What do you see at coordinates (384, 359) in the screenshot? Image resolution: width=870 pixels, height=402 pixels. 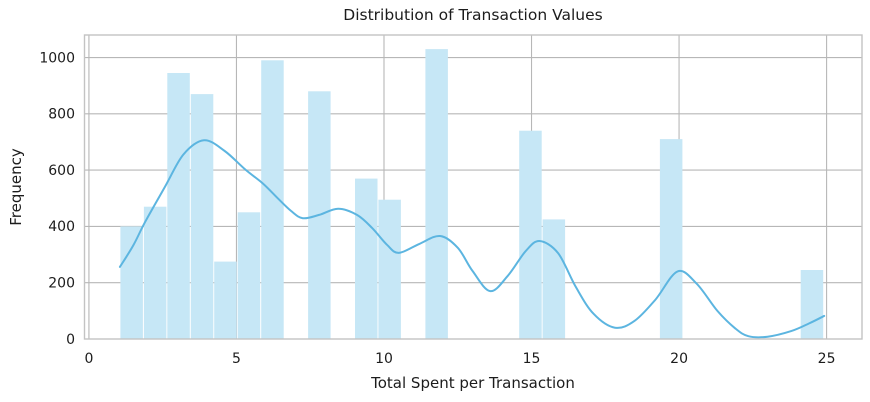 I see `x-tick-label: 10` at bounding box center [384, 359].